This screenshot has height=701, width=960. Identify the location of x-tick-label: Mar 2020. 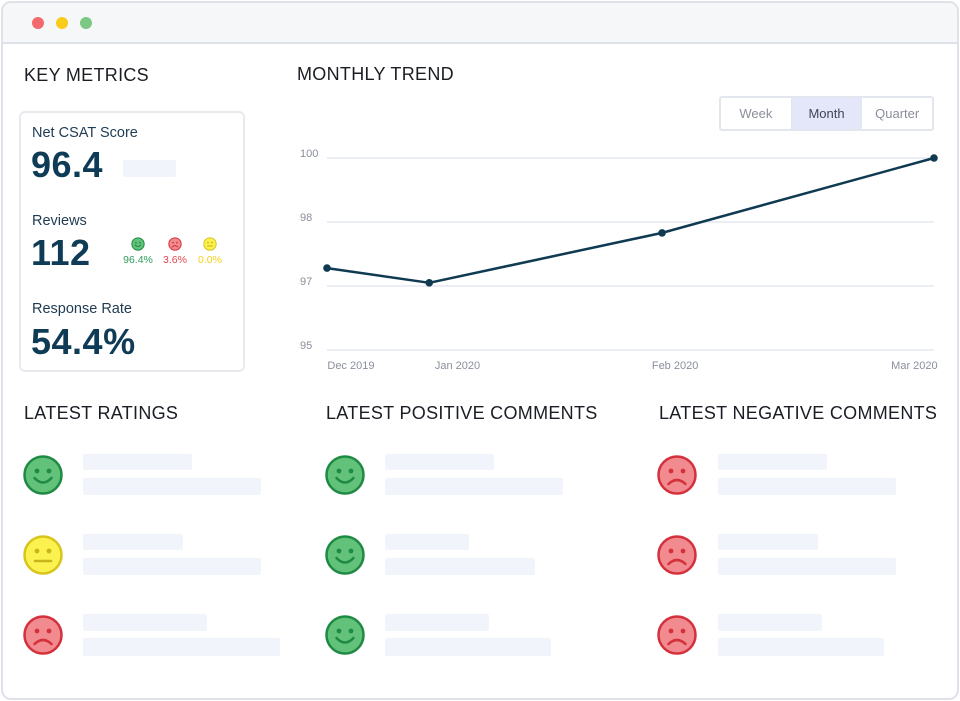
(914, 366).